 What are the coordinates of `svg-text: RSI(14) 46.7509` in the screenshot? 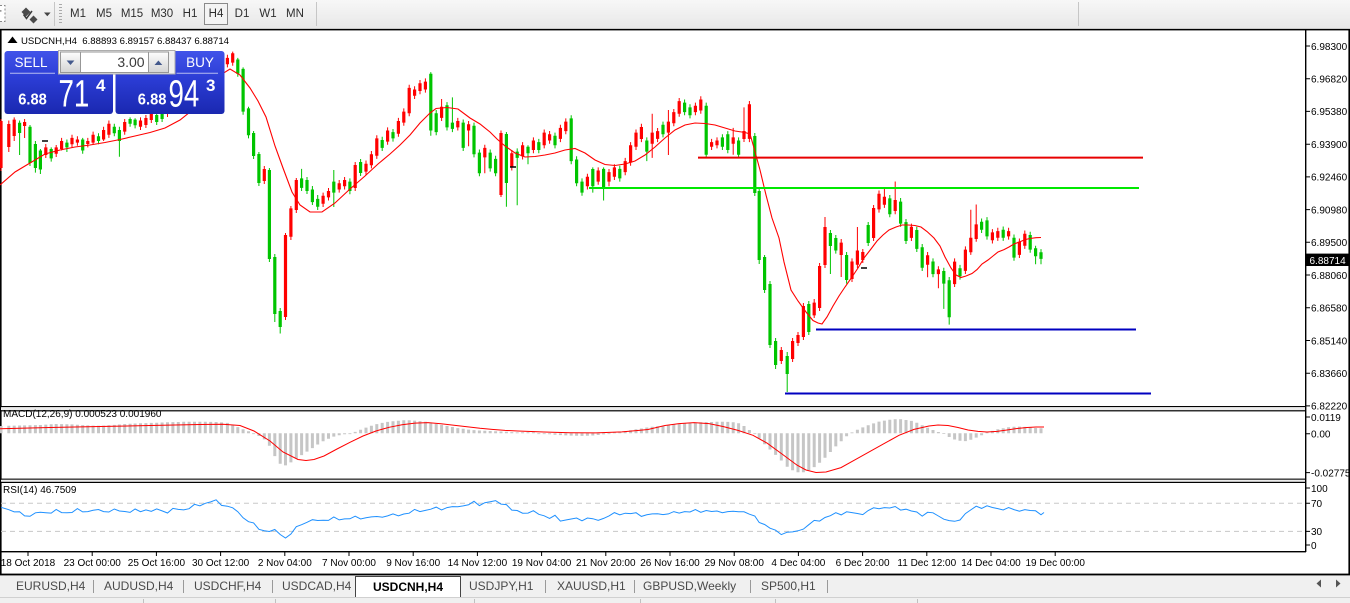 It's located at (40, 490).